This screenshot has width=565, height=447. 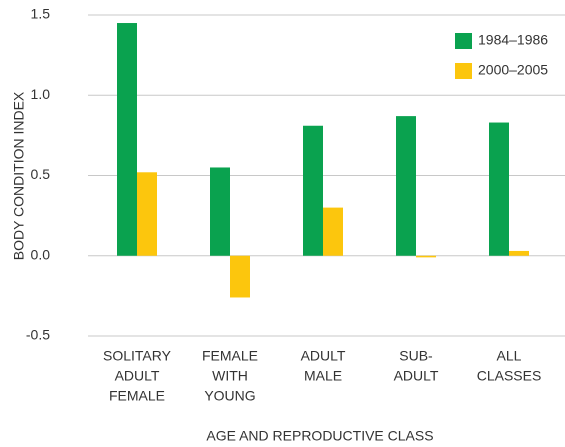 I want to click on x-tick-label: YOUNG, so click(x=229, y=396).